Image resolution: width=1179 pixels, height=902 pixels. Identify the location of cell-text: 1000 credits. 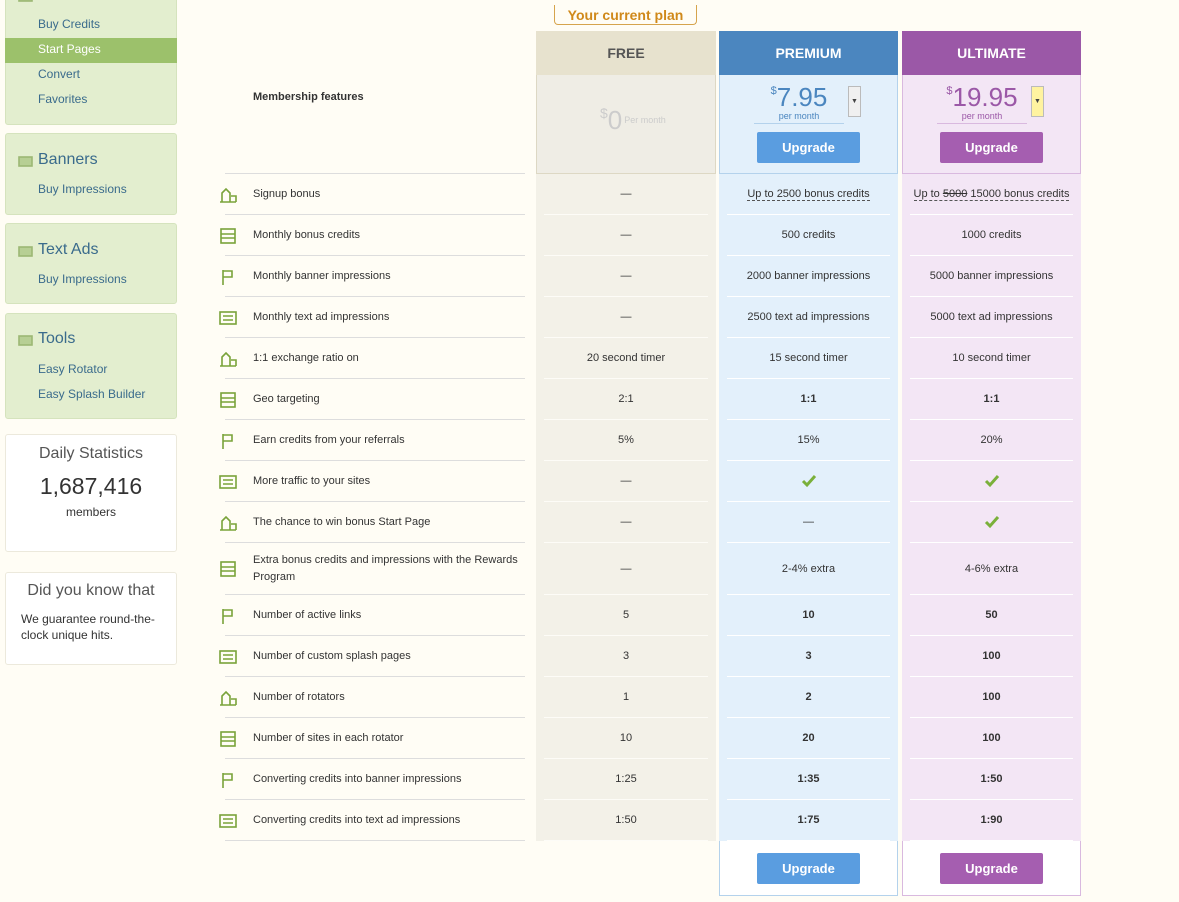
(991, 235).